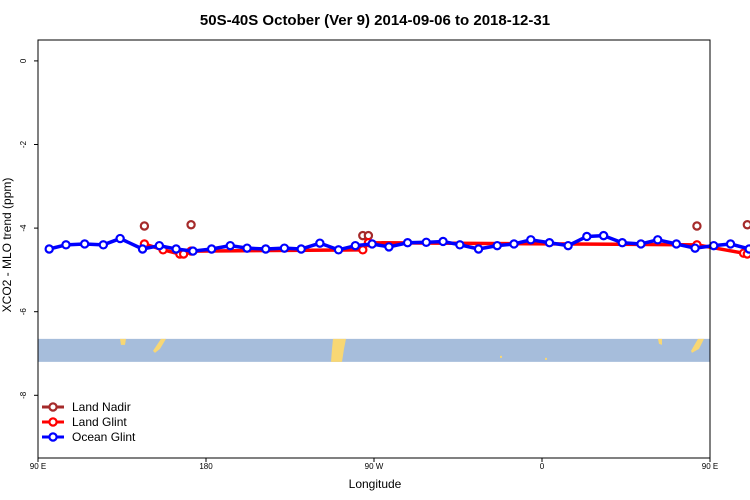 The image size is (750, 500). I want to click on y-axis-label: XCO2 - MLO trend (ppm), so click(7, 245).